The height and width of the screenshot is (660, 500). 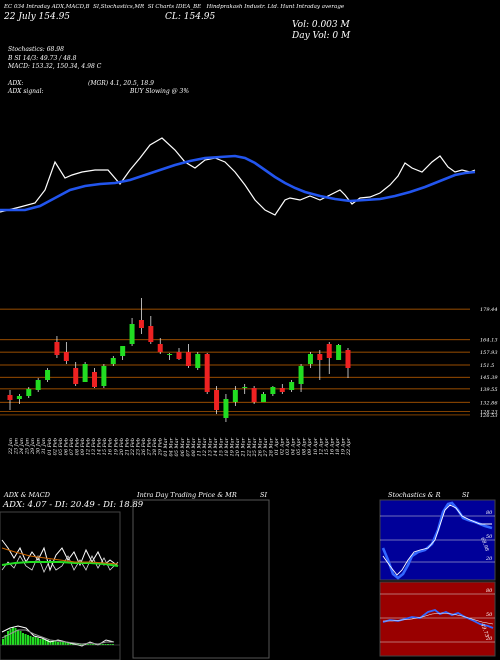 What do you see at coordinates (283, 446) in the screenshot?
I see `date-axis-label: 02 Apr` at bounding box center [283, 446].